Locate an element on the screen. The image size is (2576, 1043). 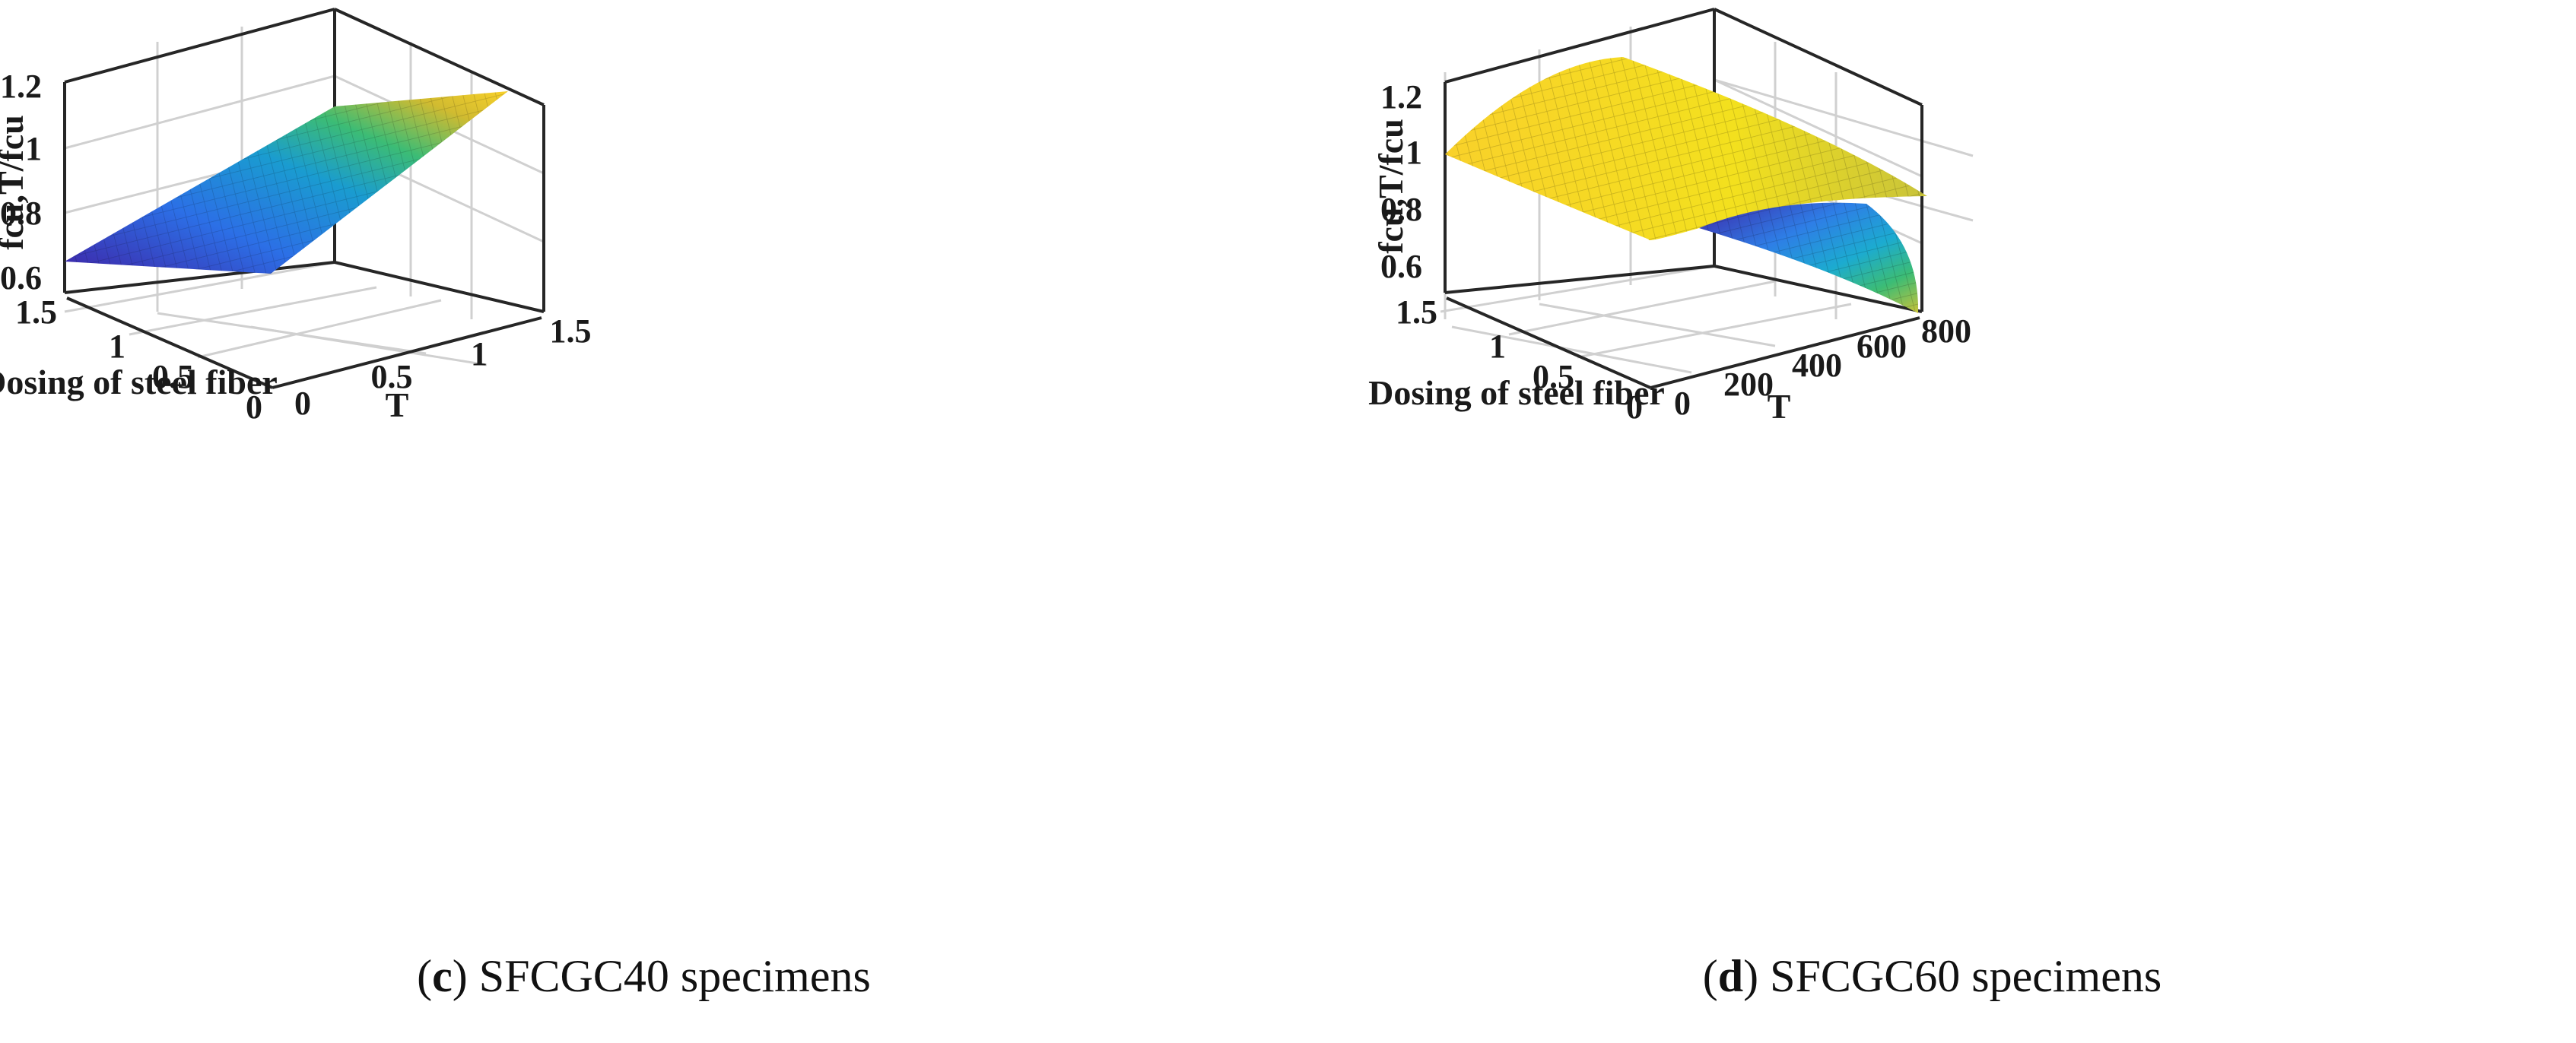
x-axis-label-c: T is located at coordinates (397, 405).